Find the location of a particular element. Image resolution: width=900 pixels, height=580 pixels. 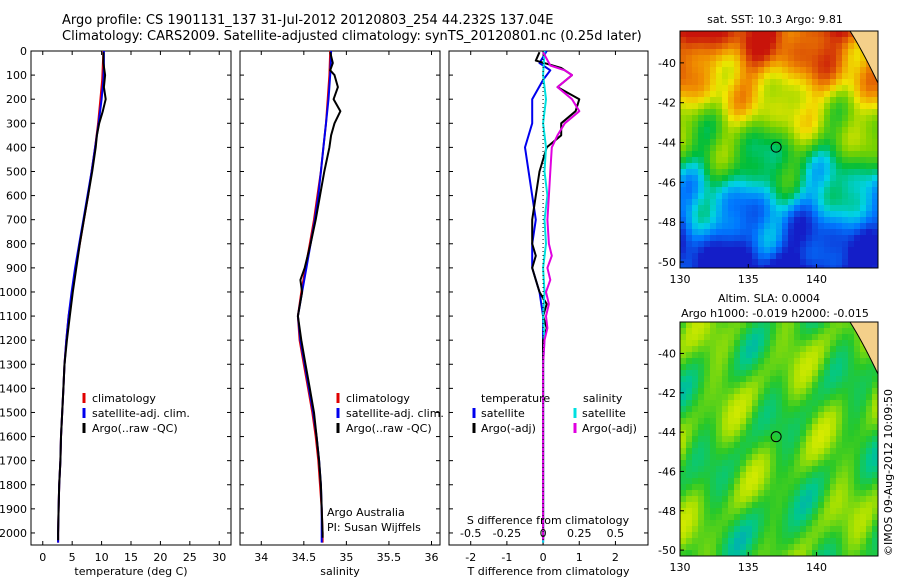

difference-legend-label: Argo(-adj) is located at coordinates (508, 428).